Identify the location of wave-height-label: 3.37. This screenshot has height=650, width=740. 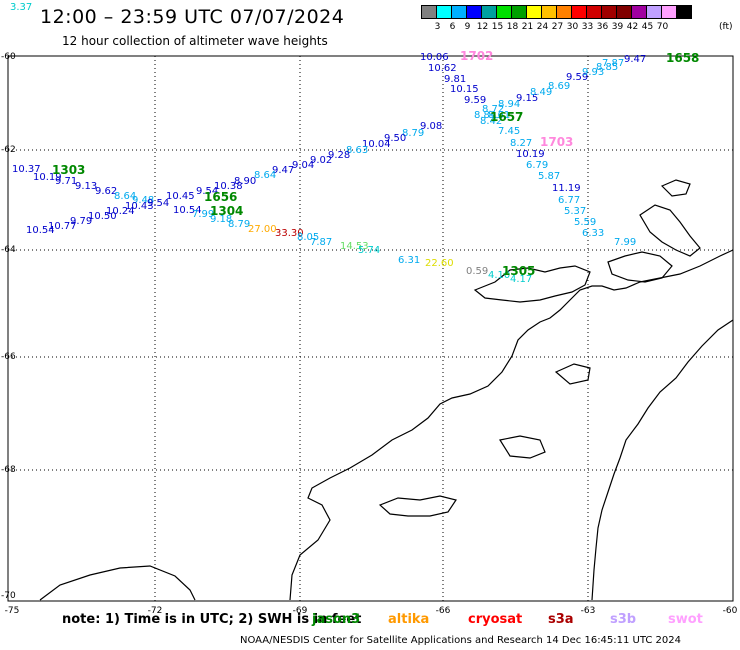
(21, 7).